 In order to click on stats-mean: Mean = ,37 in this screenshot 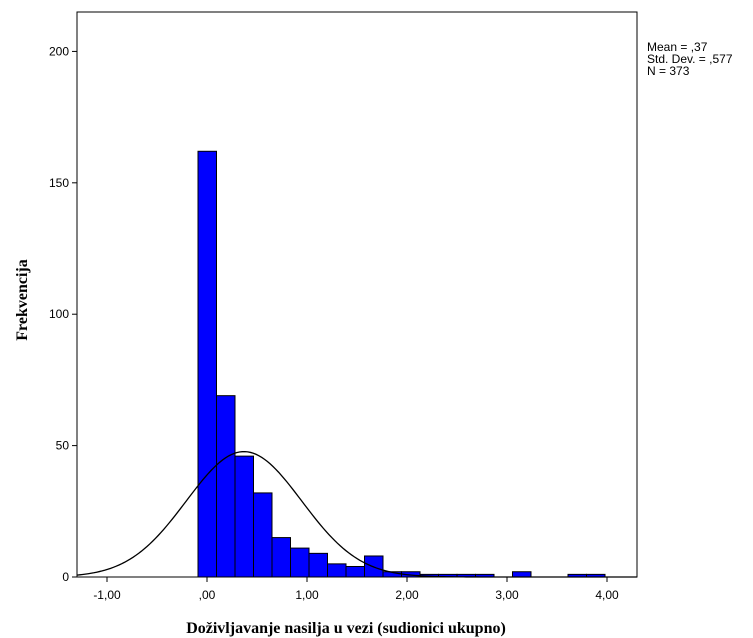, I will do `click(677, 47)`.